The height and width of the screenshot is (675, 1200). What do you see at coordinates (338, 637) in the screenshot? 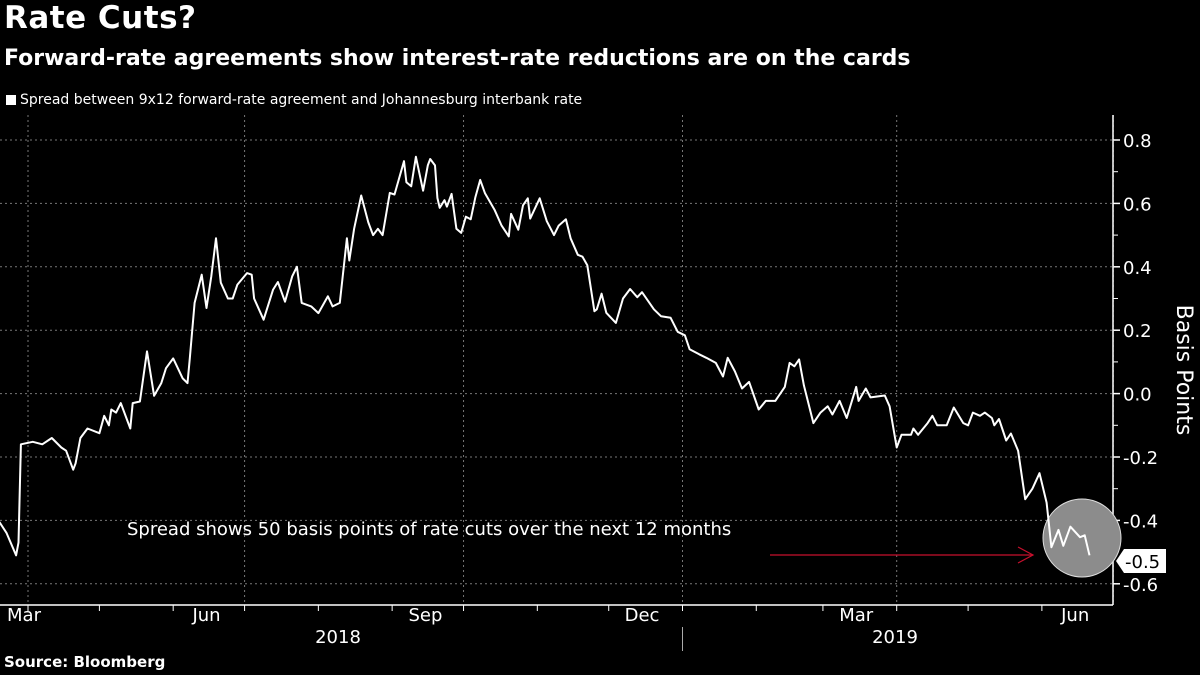
I see `x-year-label: 2018` at bounding box center [338, 637].